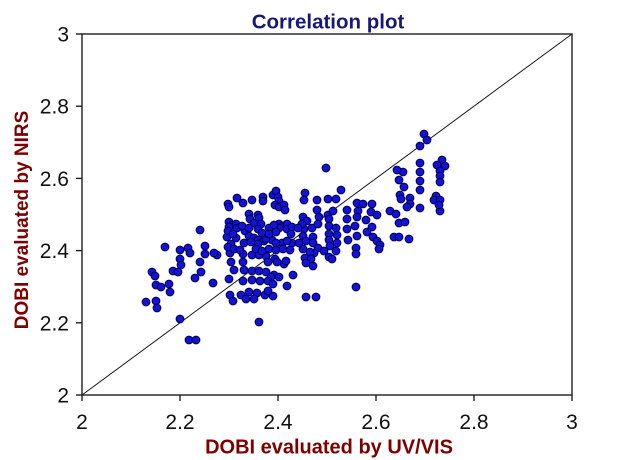 This screenshot has width=632, height=460. I want to click on svg-text: DOBI evaluated by NIRS, so click(22, 220).